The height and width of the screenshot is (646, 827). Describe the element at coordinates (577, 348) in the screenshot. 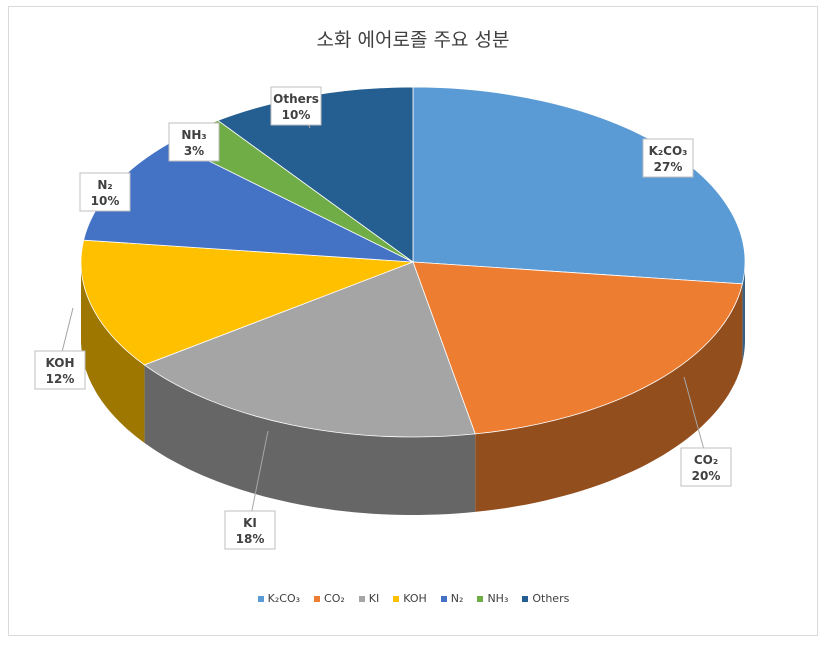

I see `slice-co2` at that location.